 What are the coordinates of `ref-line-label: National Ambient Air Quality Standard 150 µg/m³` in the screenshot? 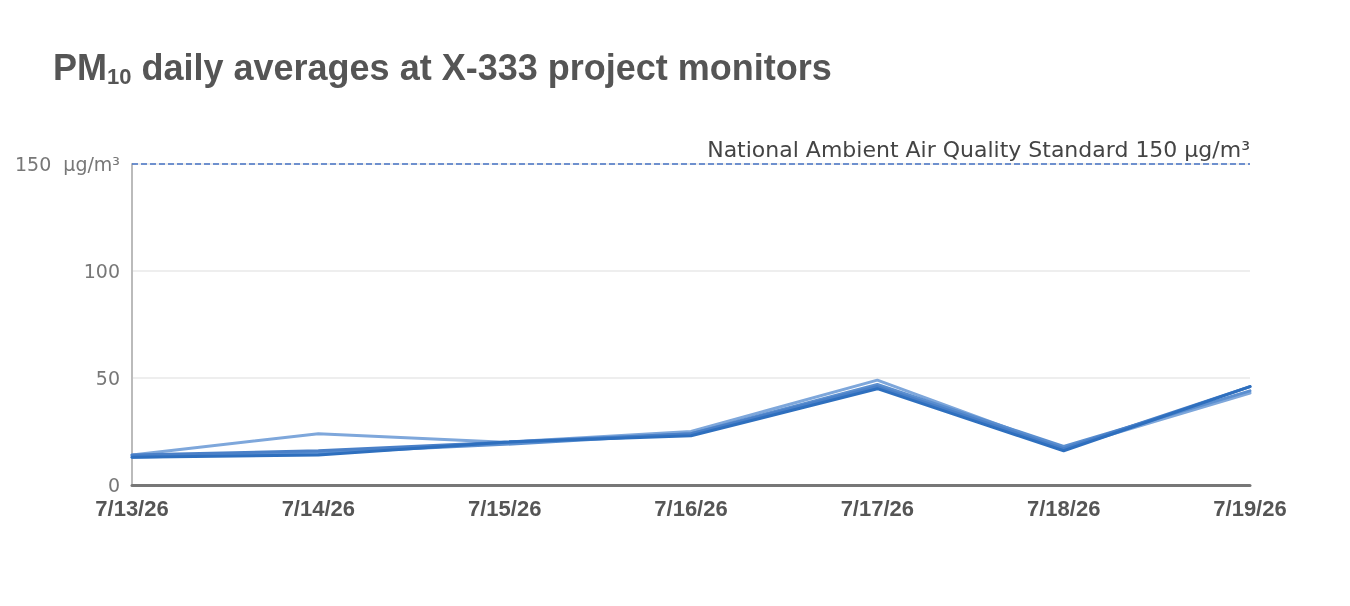 It's located at (978, 149).